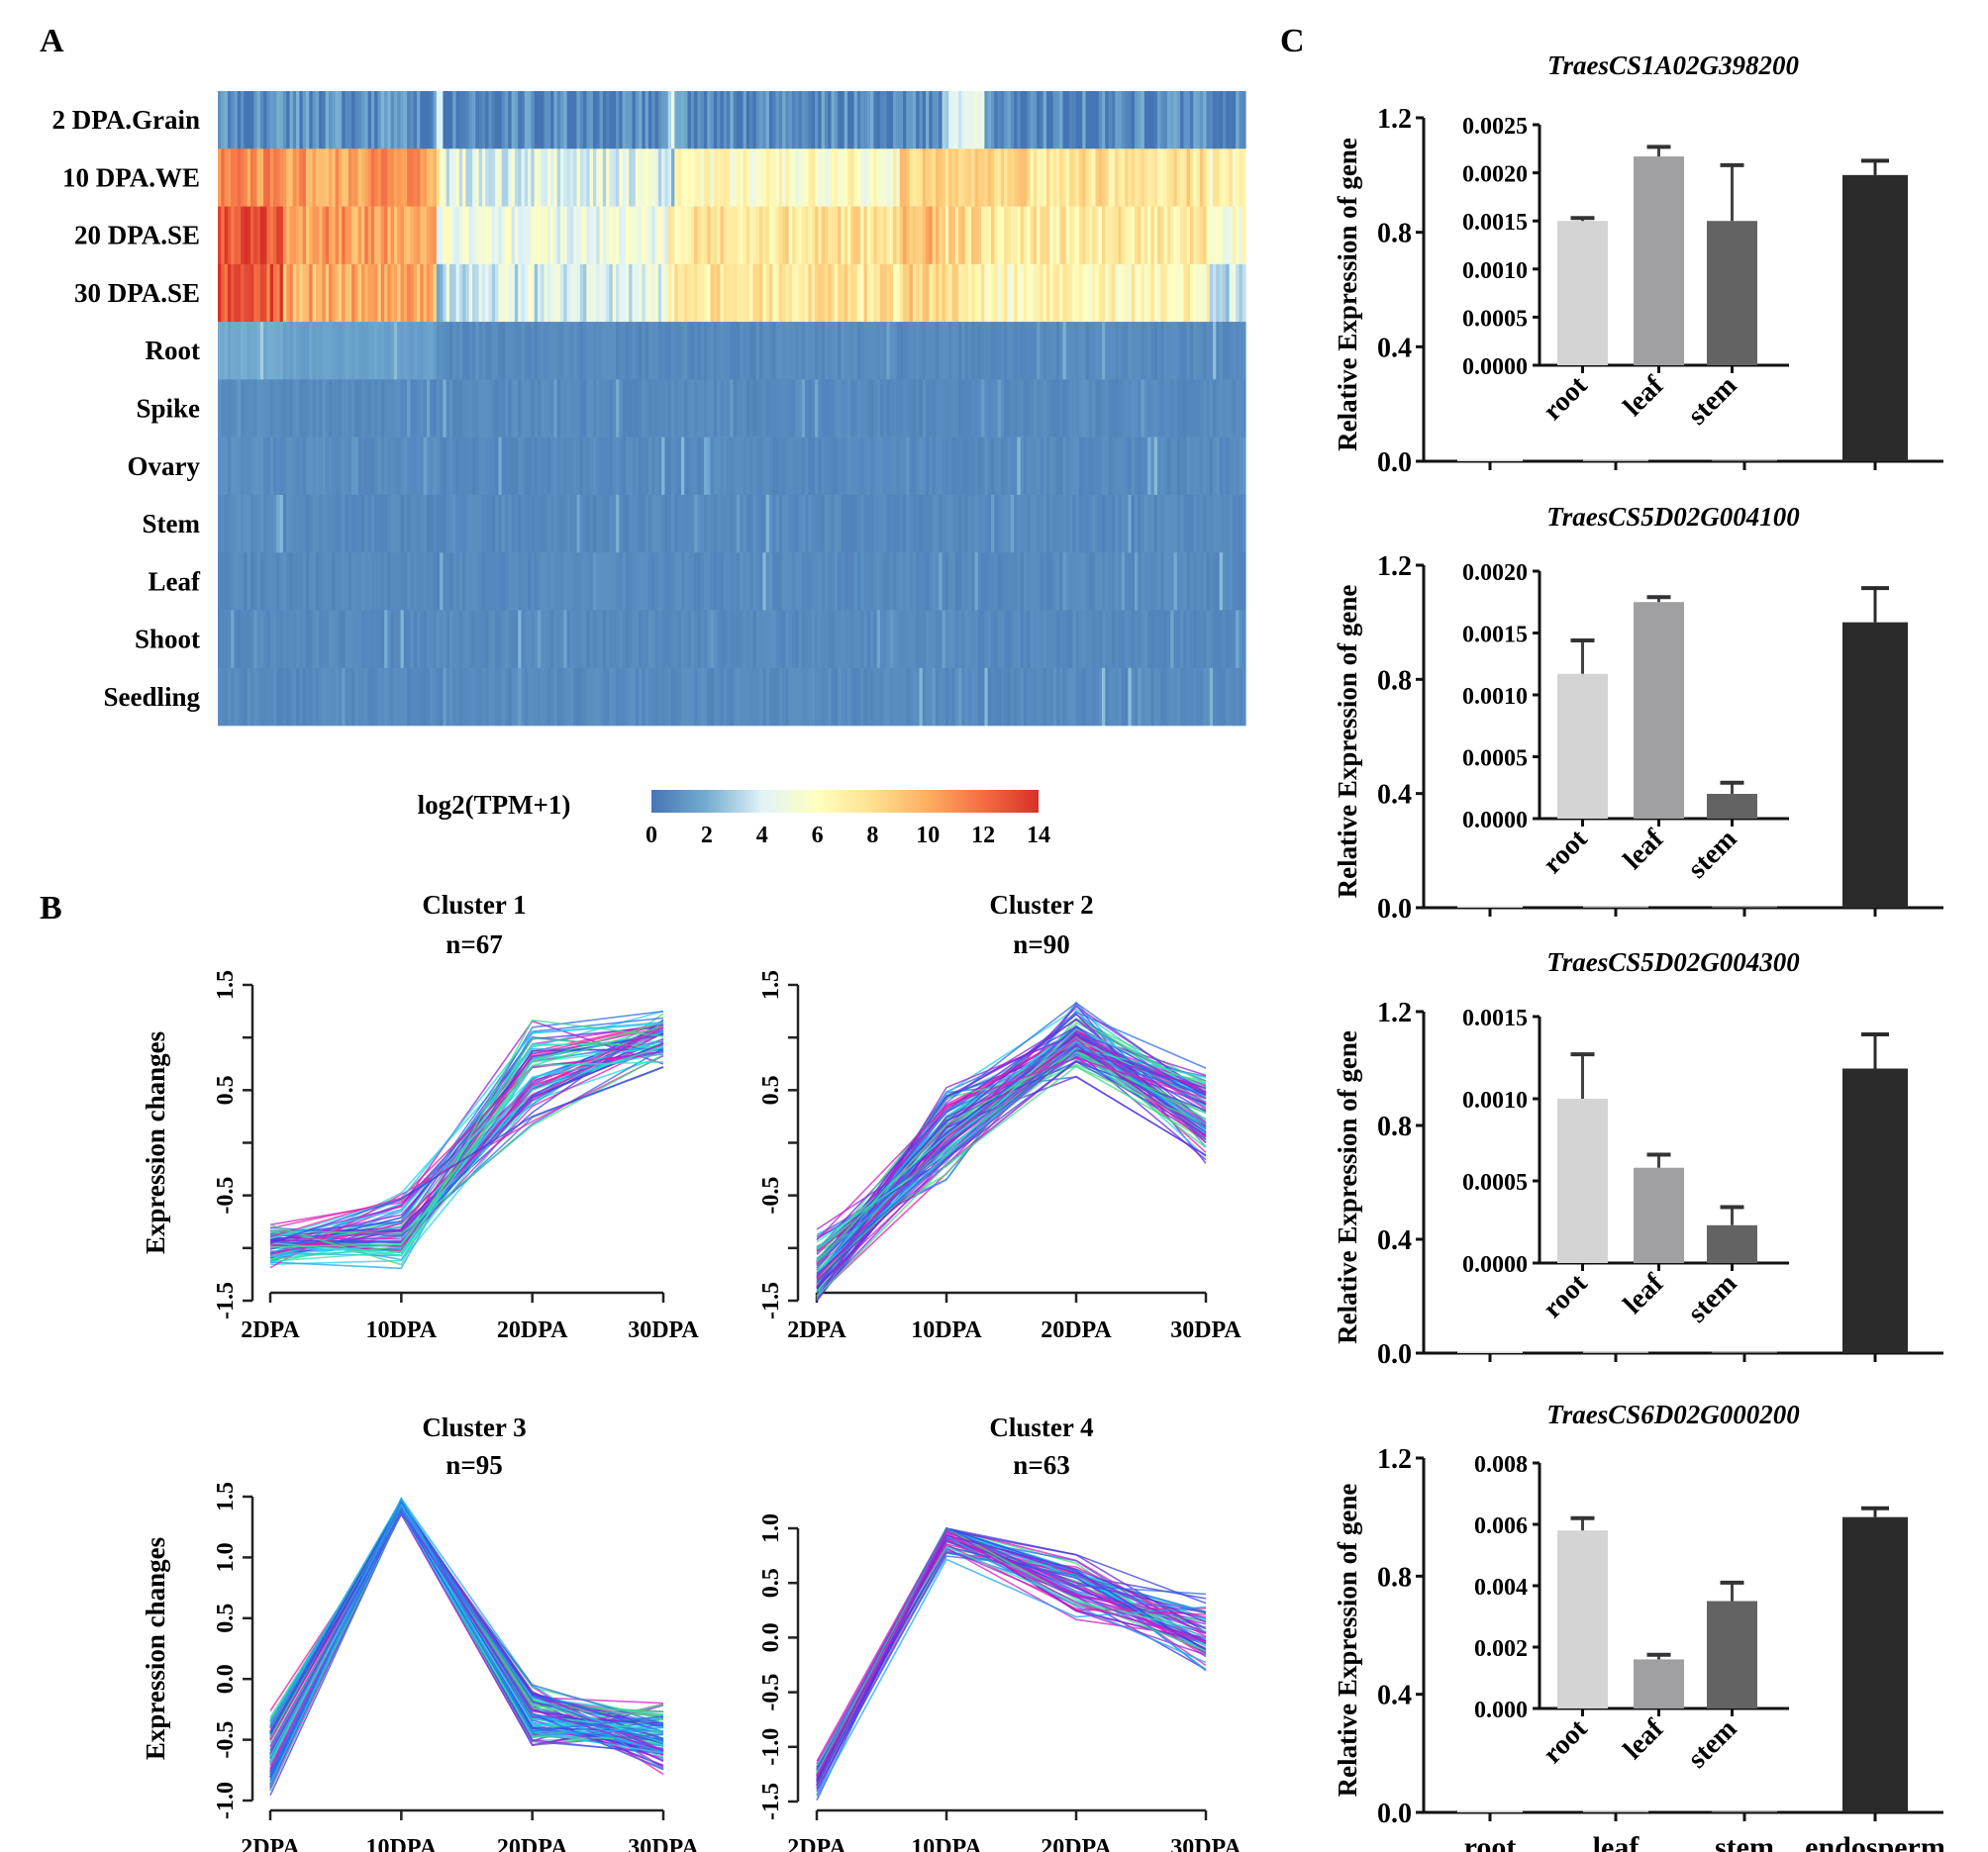  I want to click on y-axis-title: Relative Expression of gene, so click(1347, 1641).